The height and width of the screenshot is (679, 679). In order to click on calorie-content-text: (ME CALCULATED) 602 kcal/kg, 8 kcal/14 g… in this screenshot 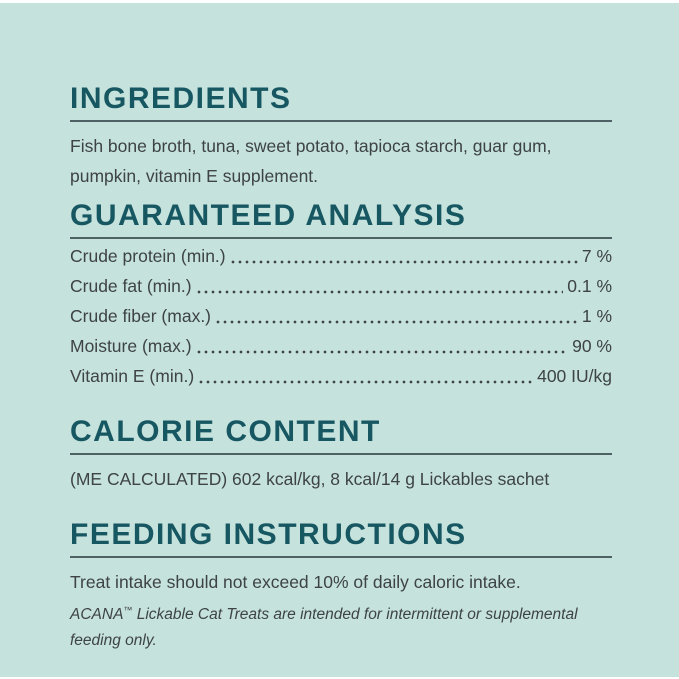, I will do `click(310, 479)`.